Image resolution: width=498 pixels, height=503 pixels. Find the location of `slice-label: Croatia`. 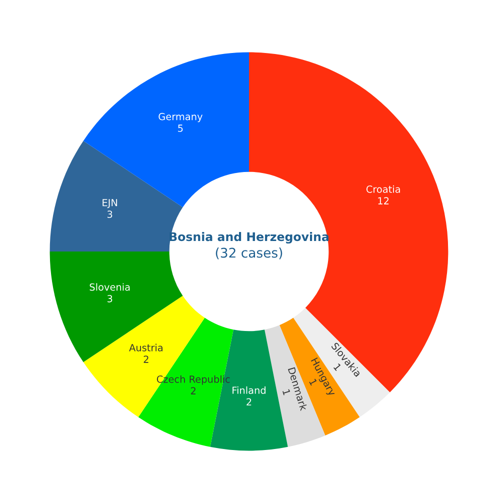

slice-label: Croatia is located at coordinates (383, 189).